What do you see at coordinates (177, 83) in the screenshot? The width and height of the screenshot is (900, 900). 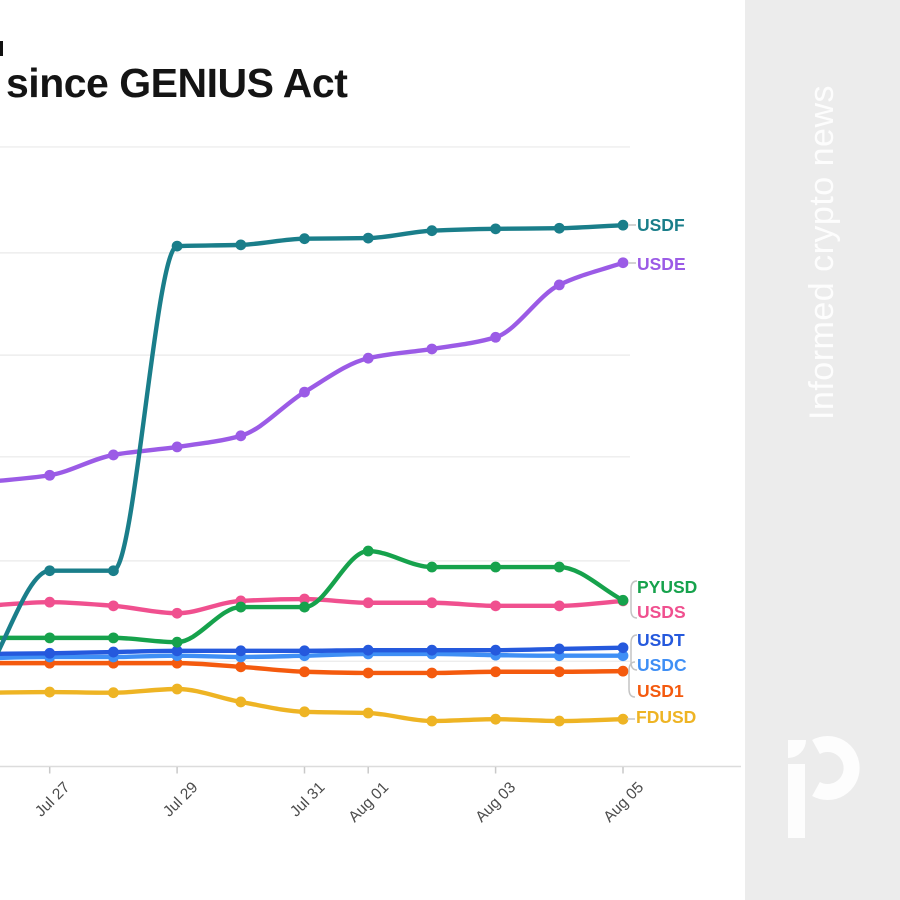 I see `page-title: since GENIUS Act` at bounding box center [177, 83].